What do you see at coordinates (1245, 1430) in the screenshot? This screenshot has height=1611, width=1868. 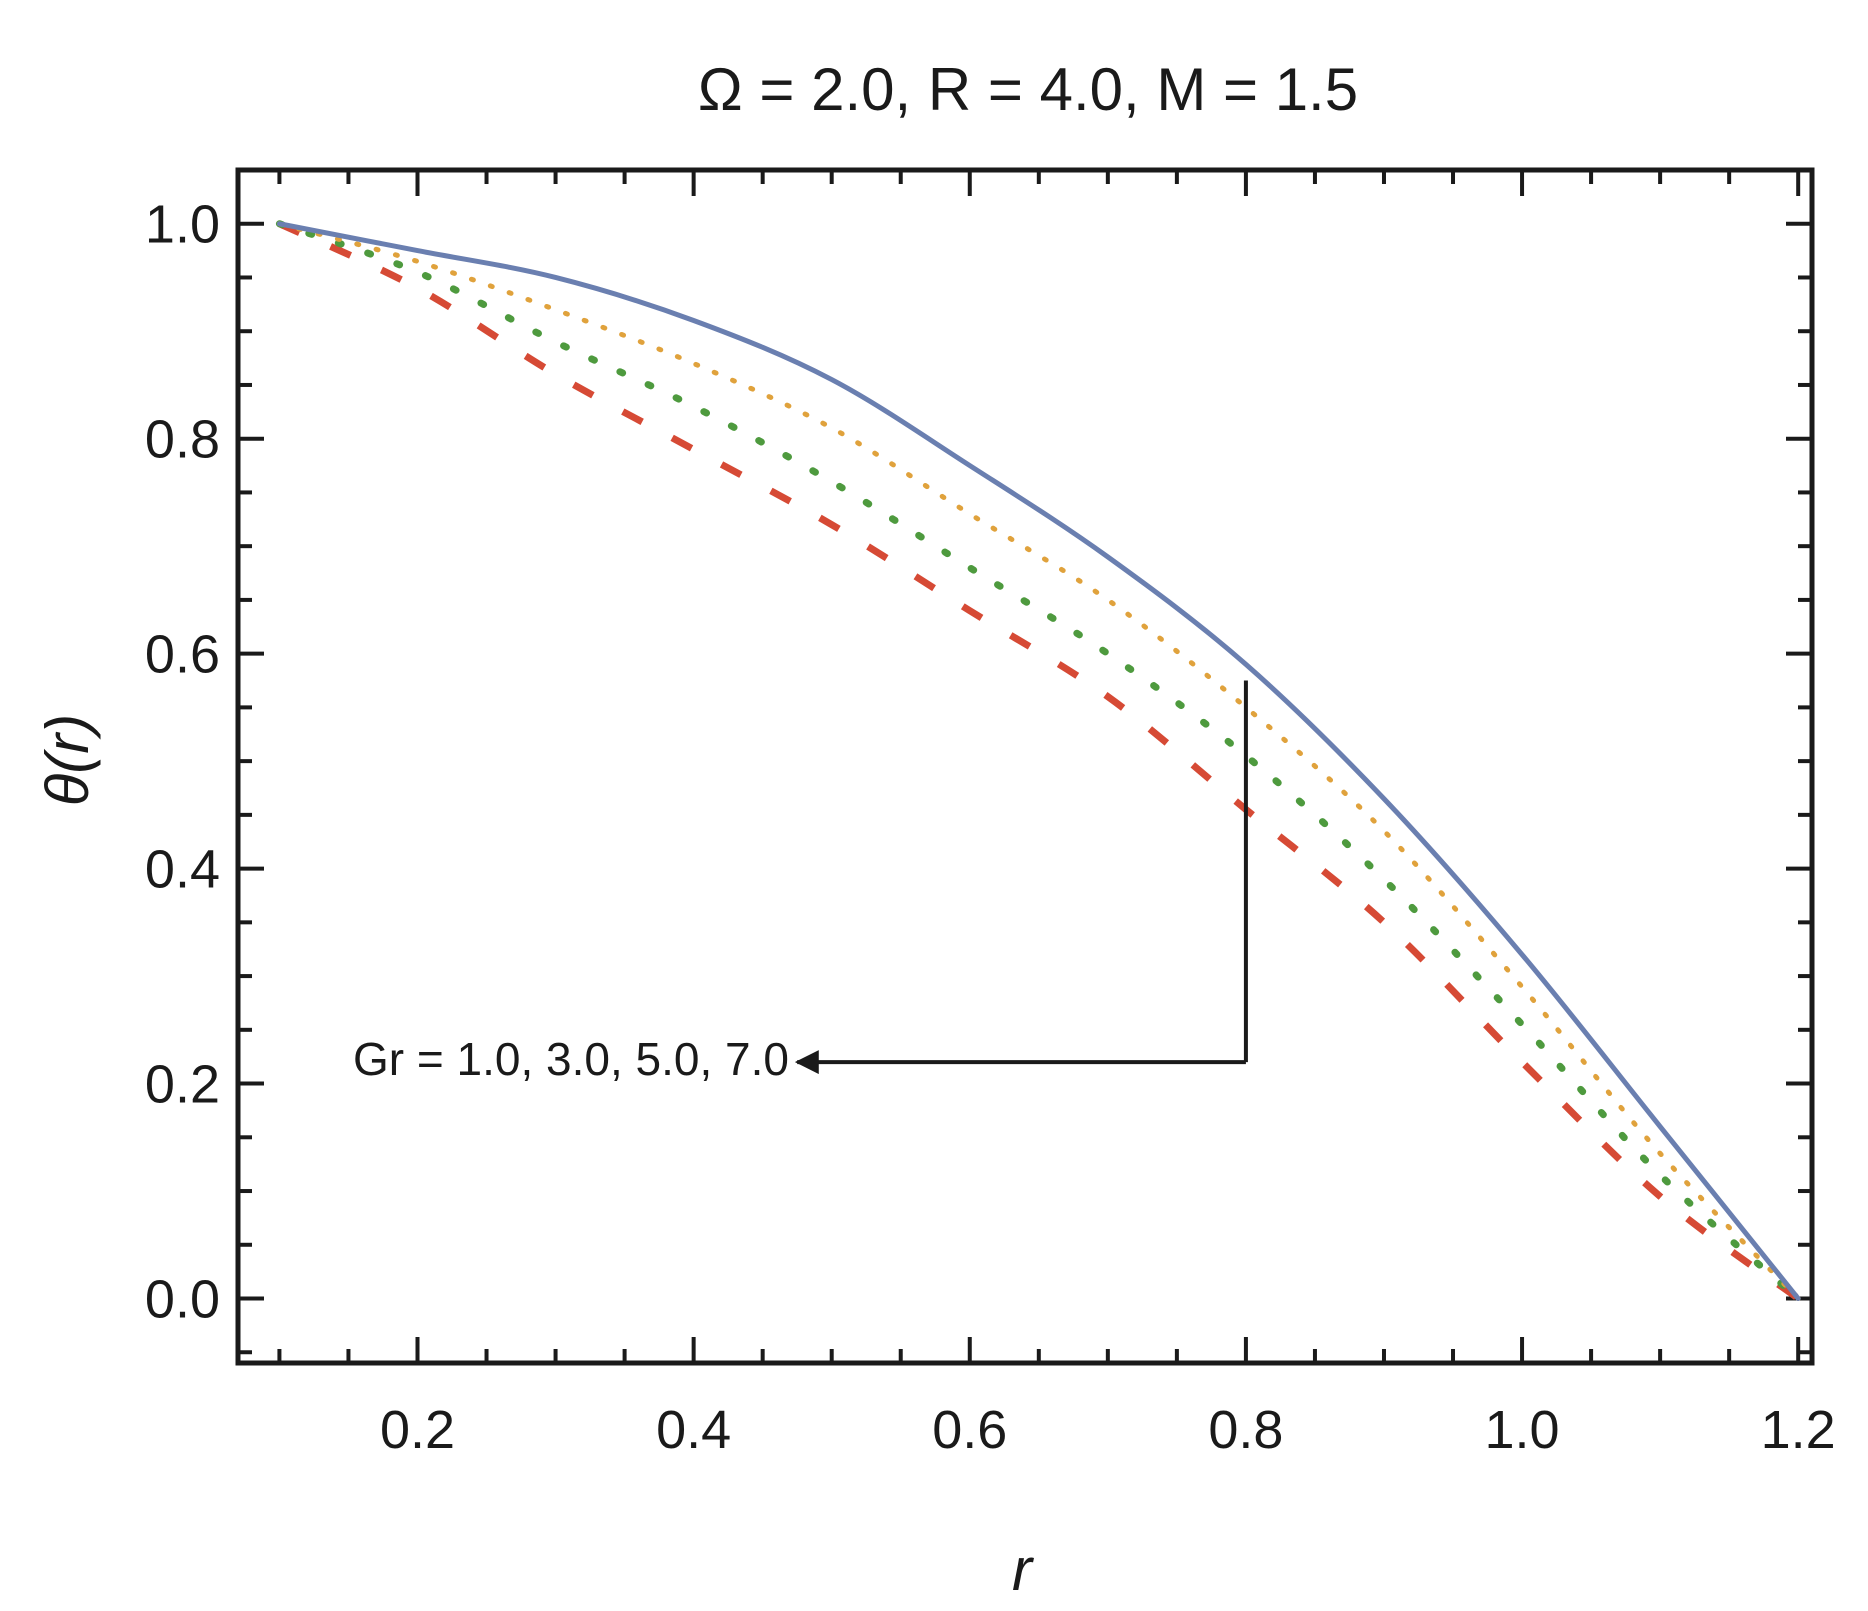 I see `x-tick-label: 0.8` at bounding box center [1245, 1430].